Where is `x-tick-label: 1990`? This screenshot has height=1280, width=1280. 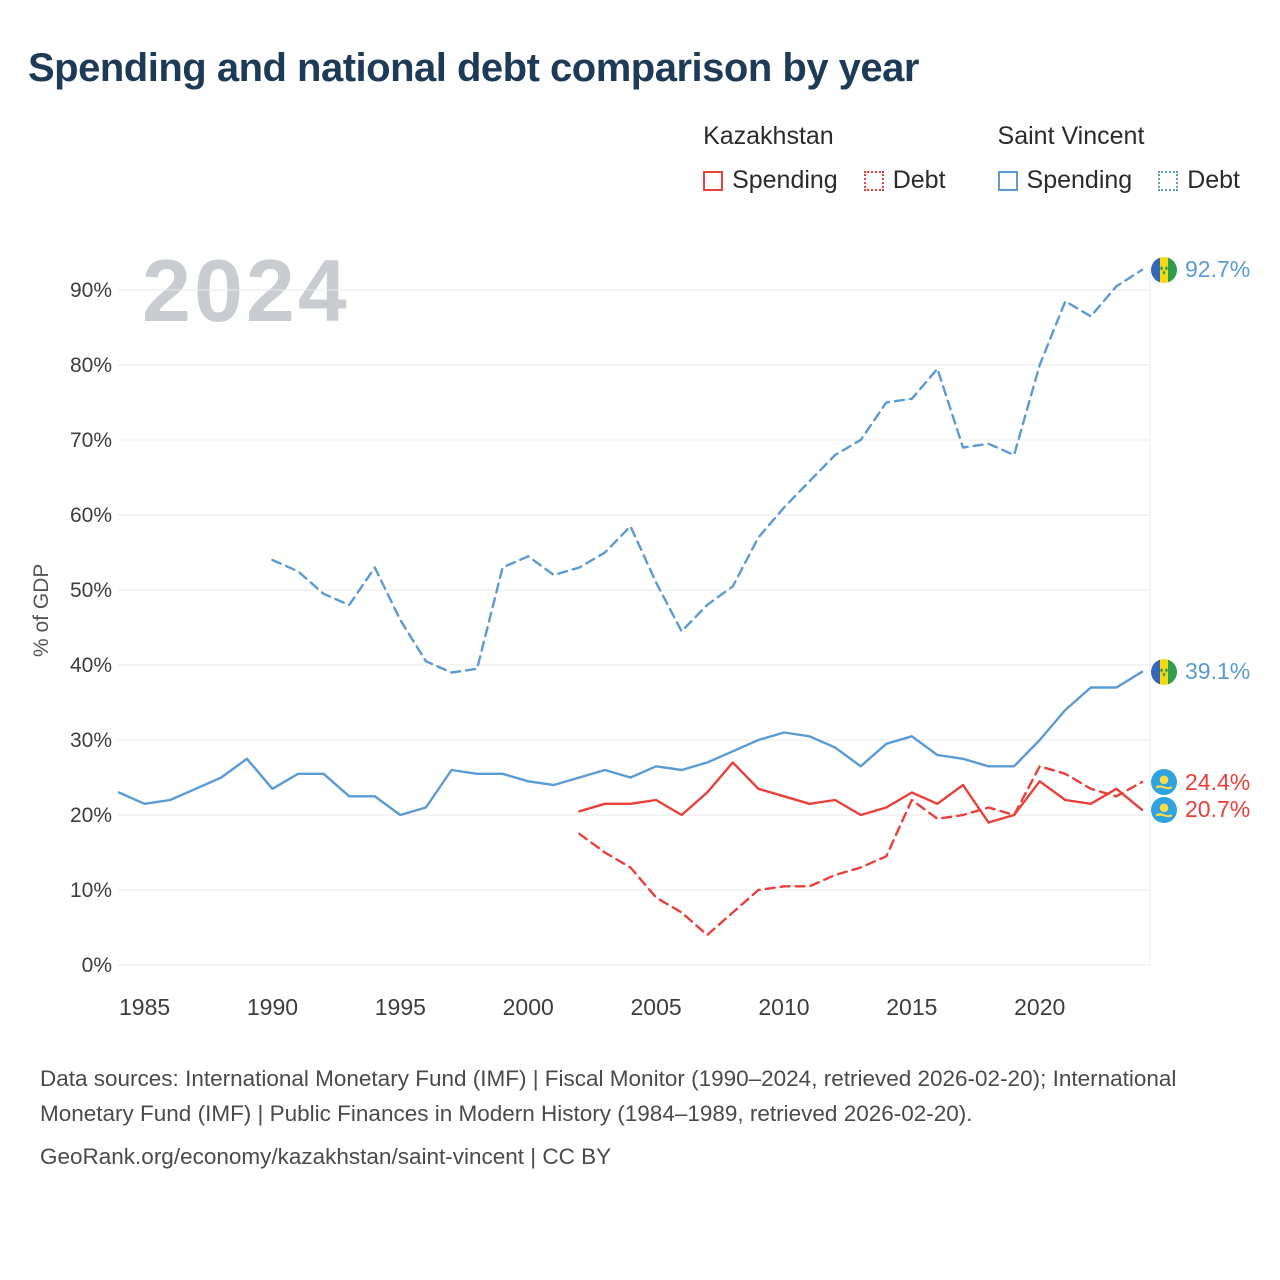
x-tick-label: 1990 is located at coordinates (272, 1007).